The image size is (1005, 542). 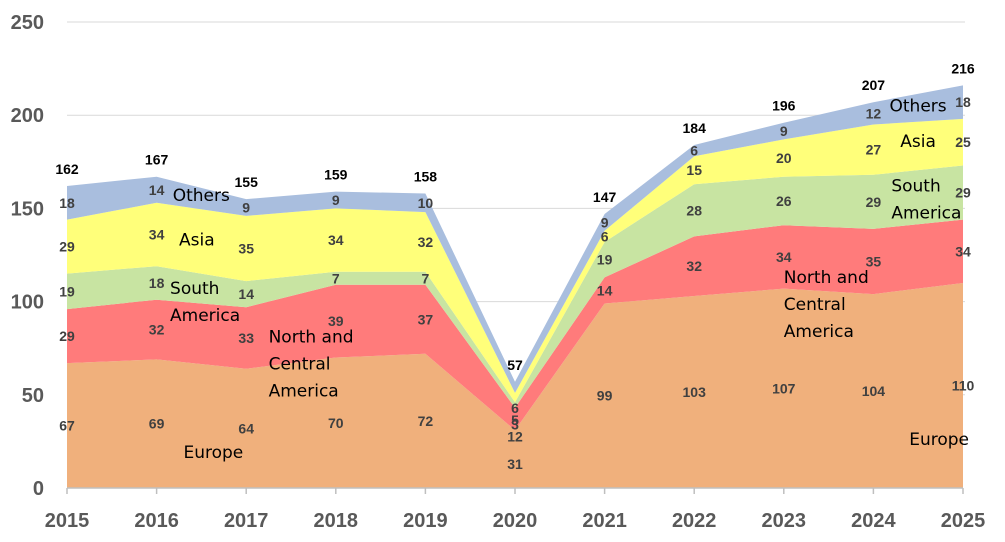 What do you see at coordinates (336, 278) in the screenshot?
I see `value-label-south-america-2018: 7` at bounding box center [336, 278].